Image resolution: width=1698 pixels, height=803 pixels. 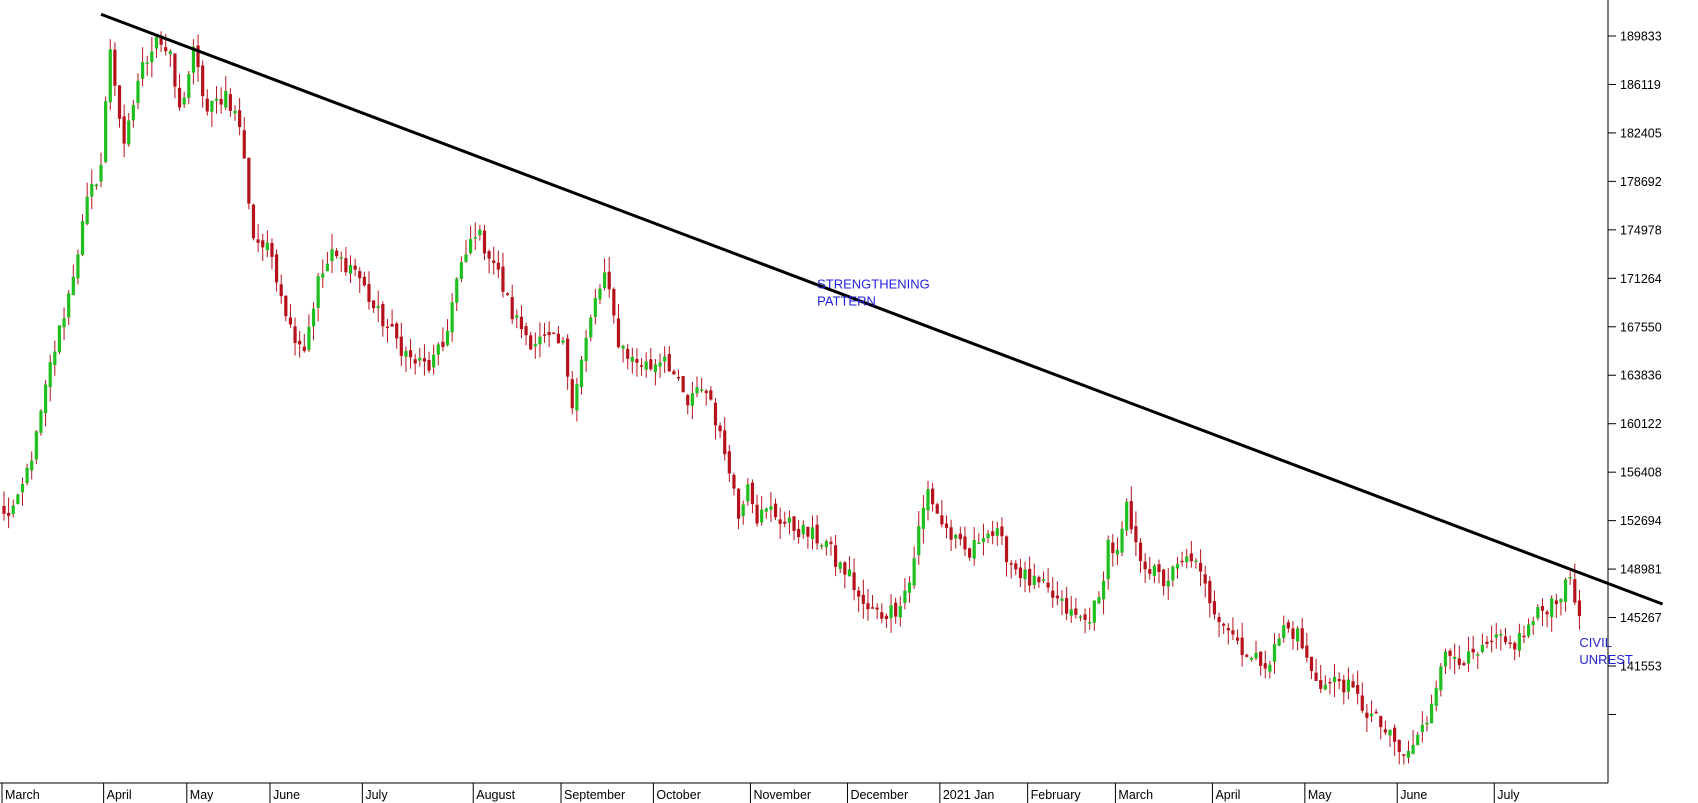 I want to click on x-tick-label: April, so click(x=119, y=795).